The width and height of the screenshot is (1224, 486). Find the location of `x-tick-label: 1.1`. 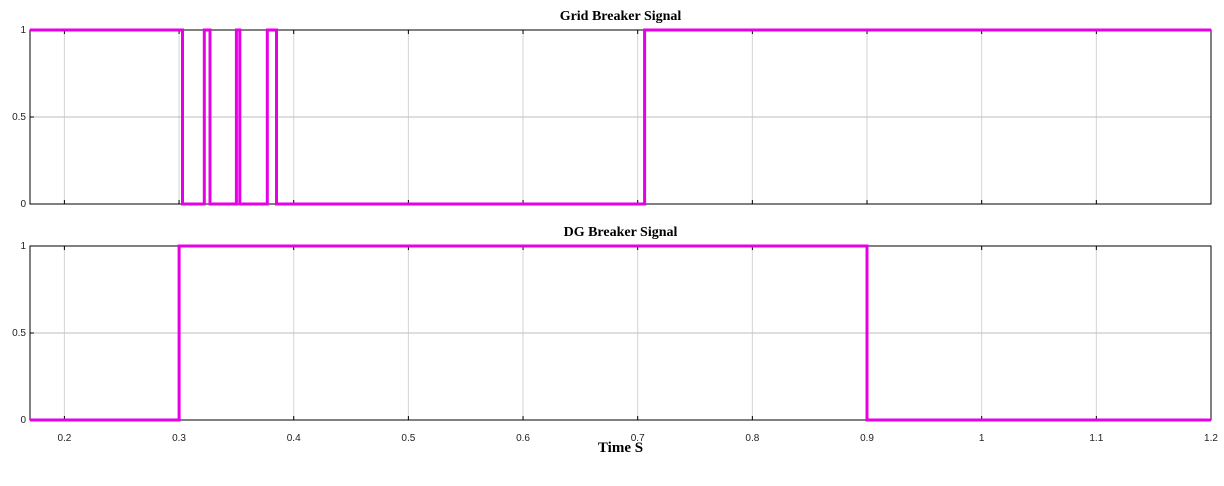

x-tick-label: 1.1 is located at coordinates (1096, 438).